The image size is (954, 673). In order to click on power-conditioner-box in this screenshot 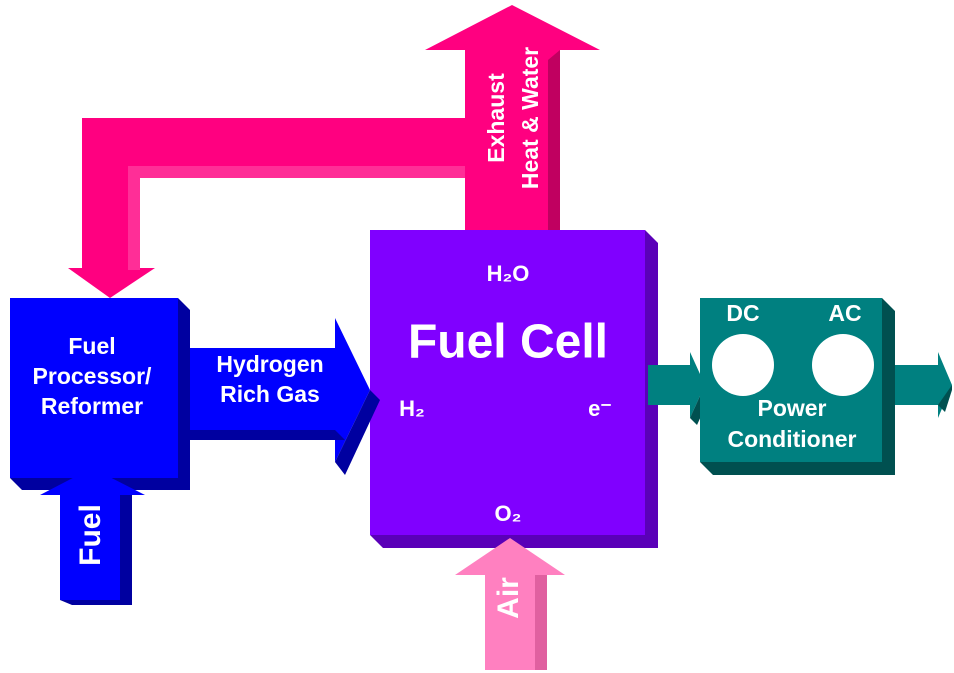, I will do `click(797, 386)`.